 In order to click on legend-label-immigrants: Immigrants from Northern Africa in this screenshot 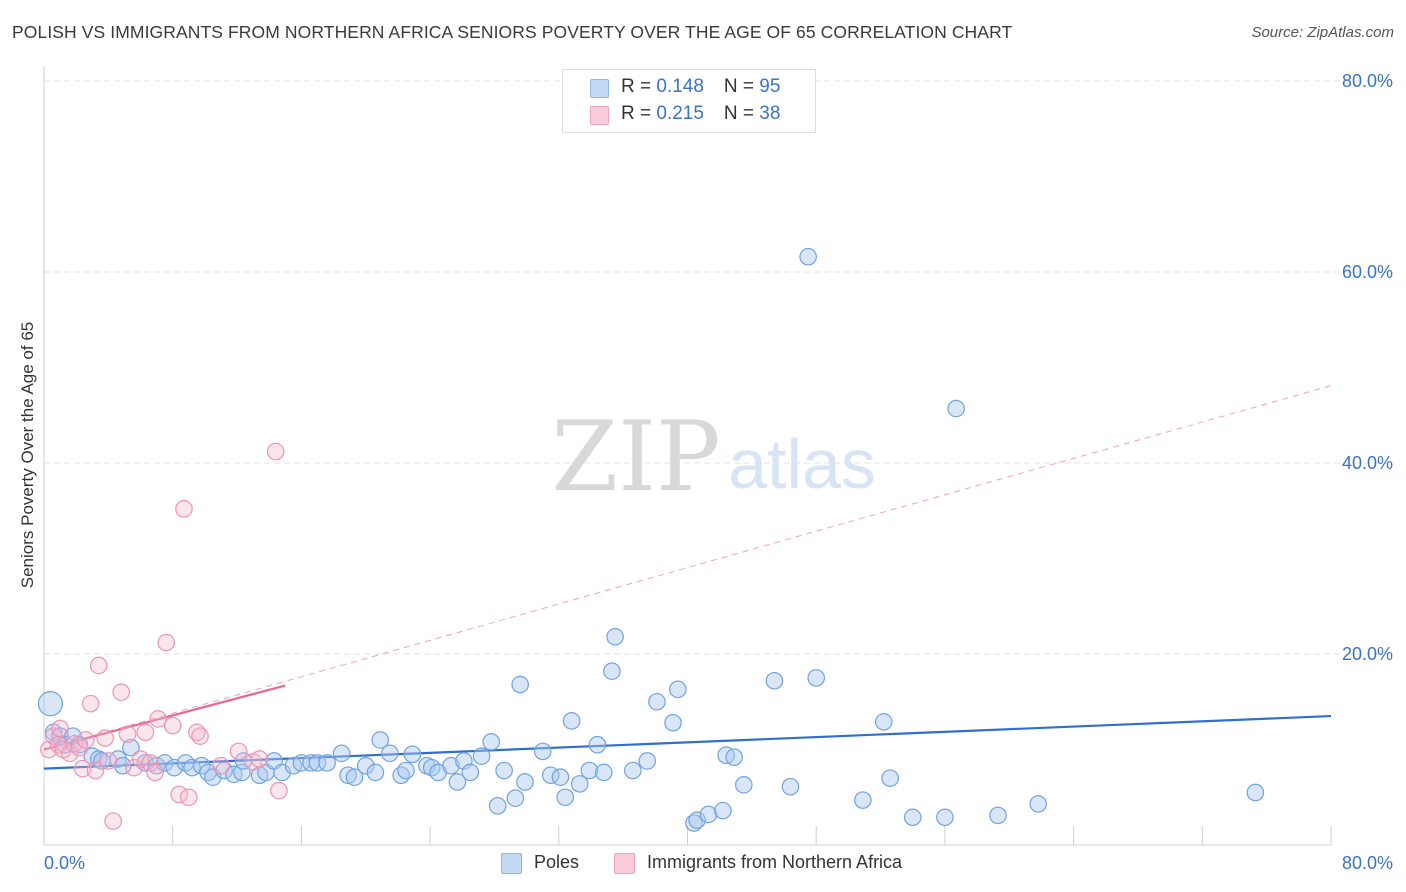, I will do `click(775, 862)`.